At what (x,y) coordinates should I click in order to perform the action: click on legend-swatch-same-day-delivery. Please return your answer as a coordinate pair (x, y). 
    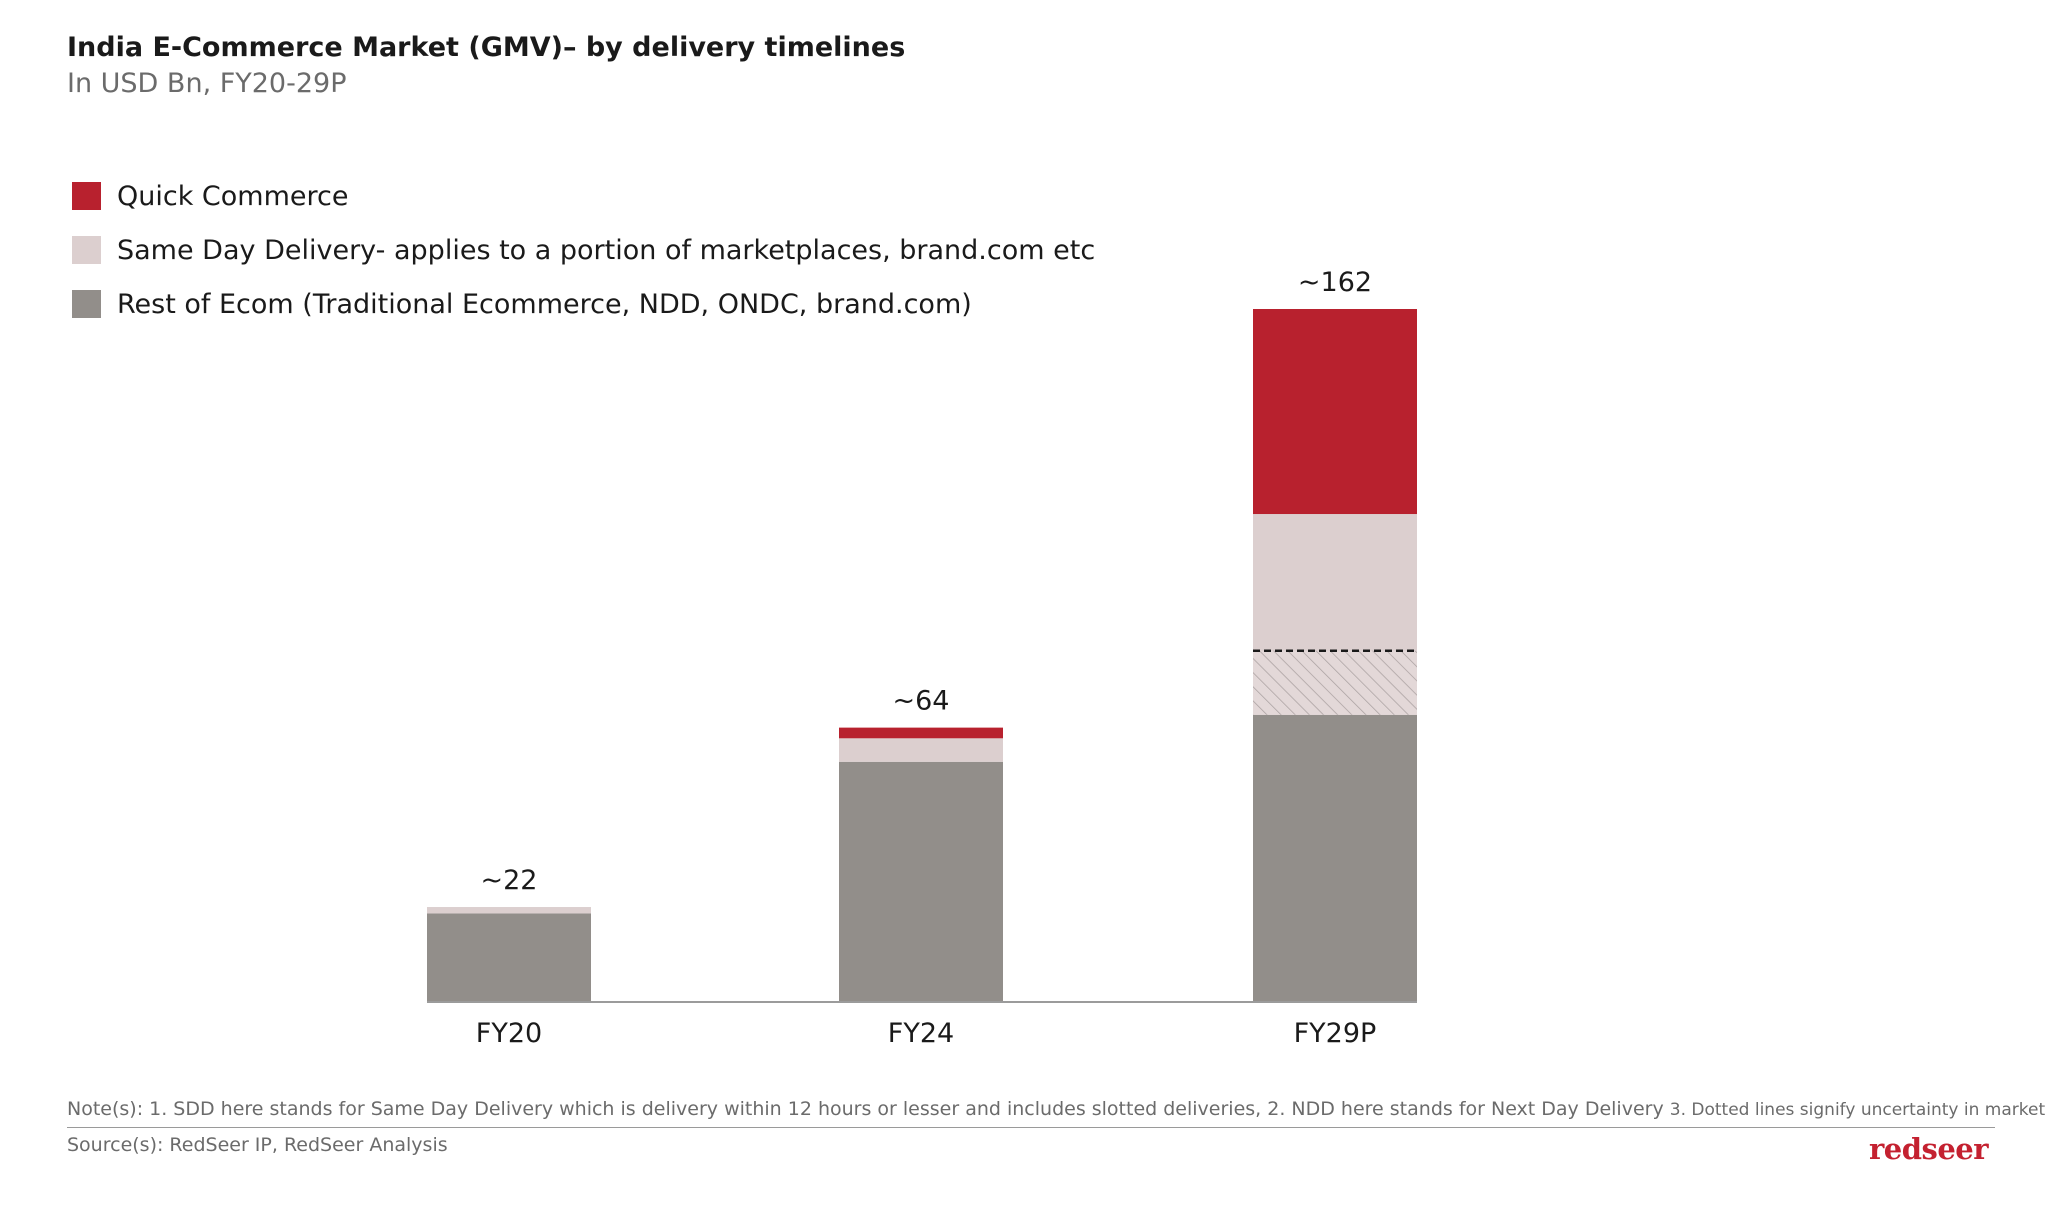
    Looking at the image, I should click on (86, 250).